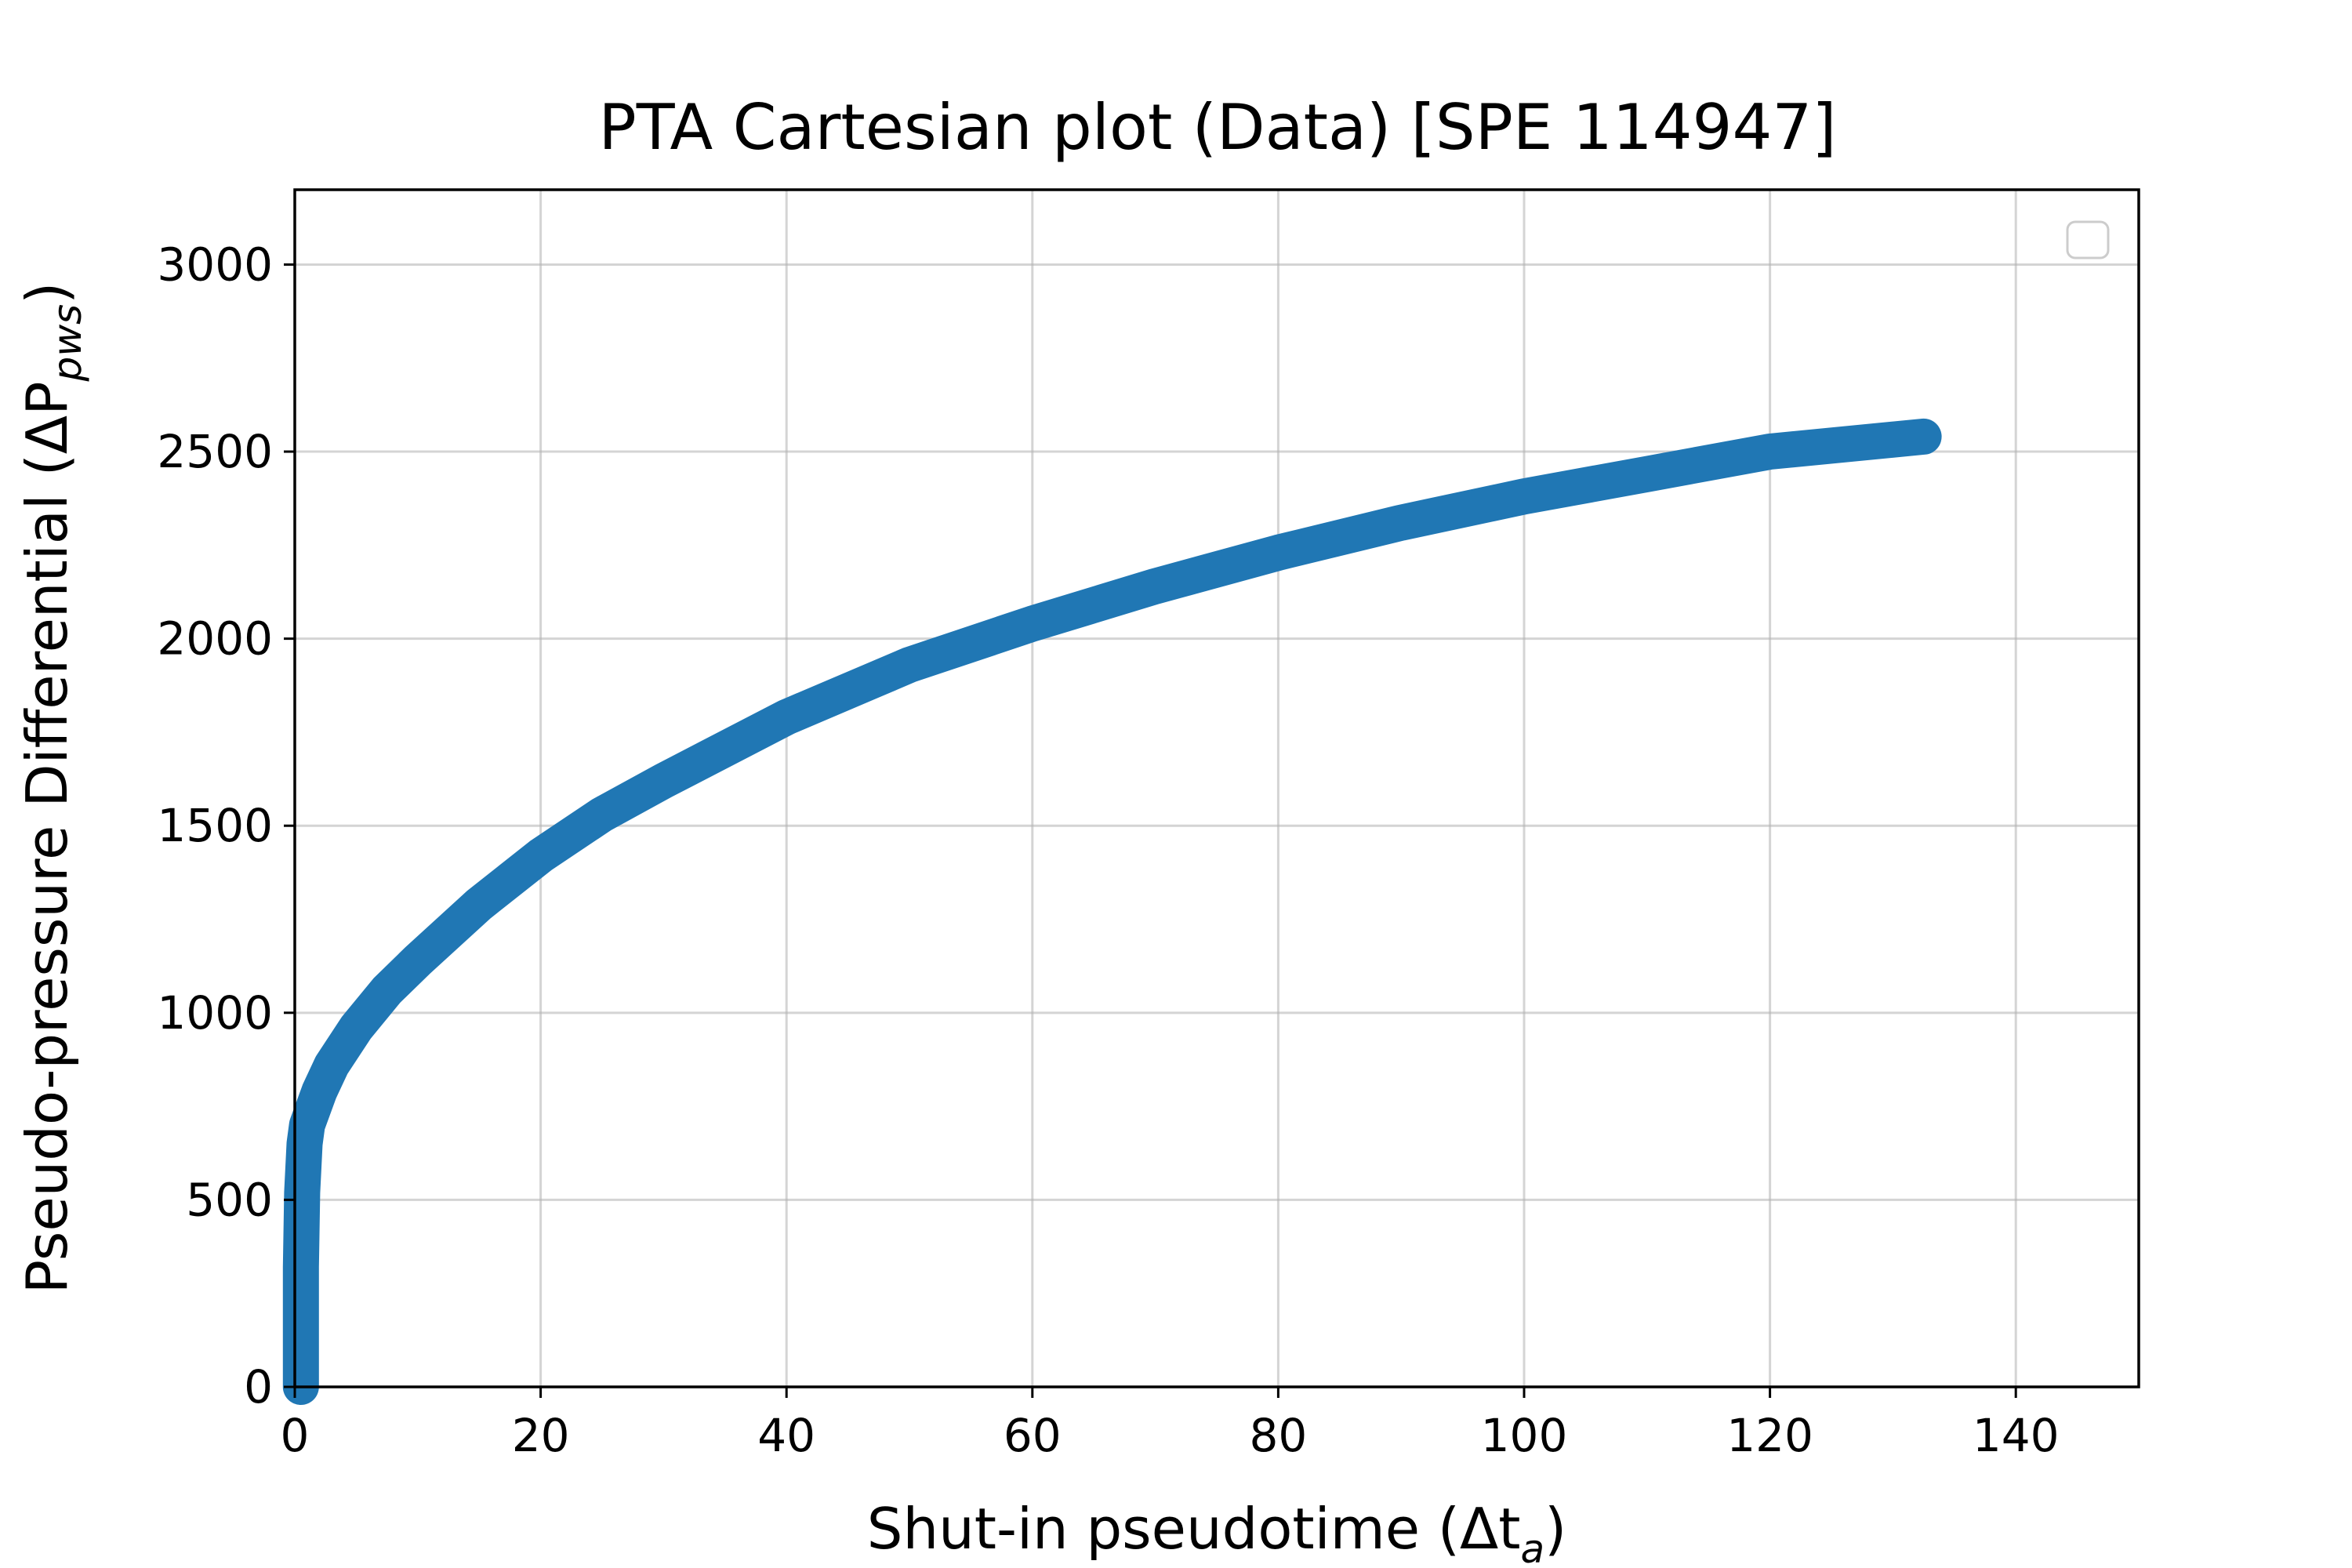 The image size is (2352, 1568). What do you see at coordinates (229, 1199) in the screenshot?
I see `y-tick-label: 500` at bounding box center [229, 1199].